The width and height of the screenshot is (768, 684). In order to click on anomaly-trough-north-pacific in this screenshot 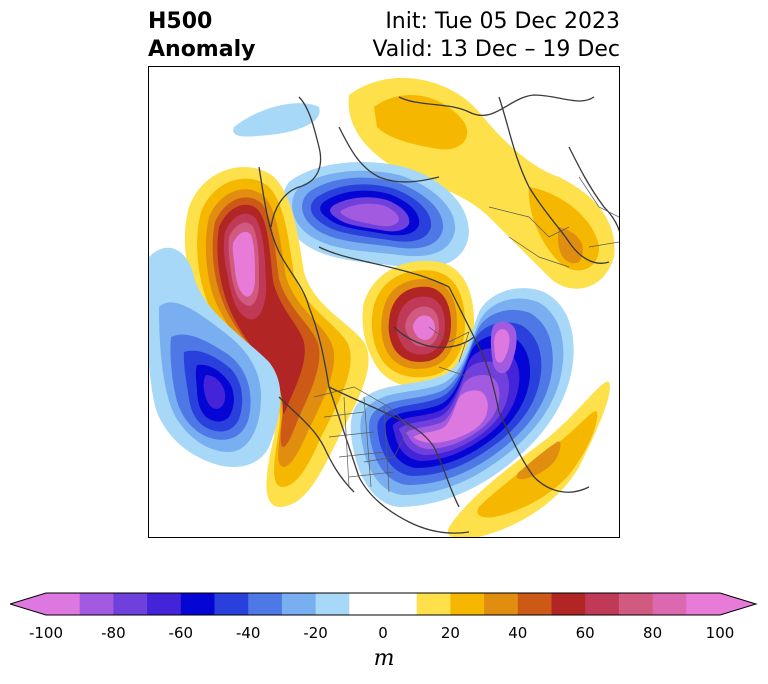, I will do `click(215, 357)`.